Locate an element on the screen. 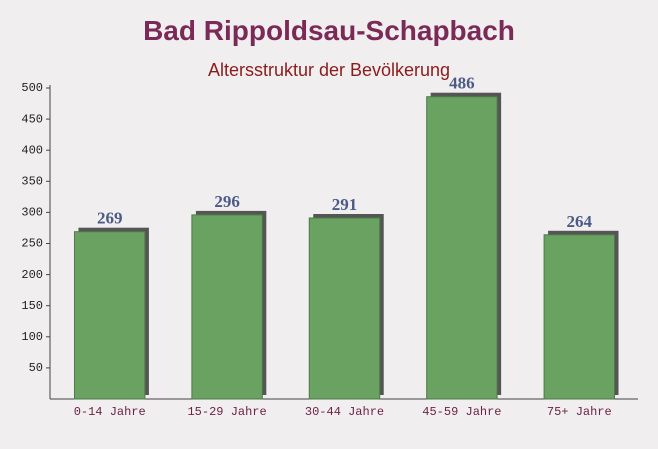 The height and width of the screenshot is (449, 658). y-tick-label: 300 is located at coordinates (32, 213).